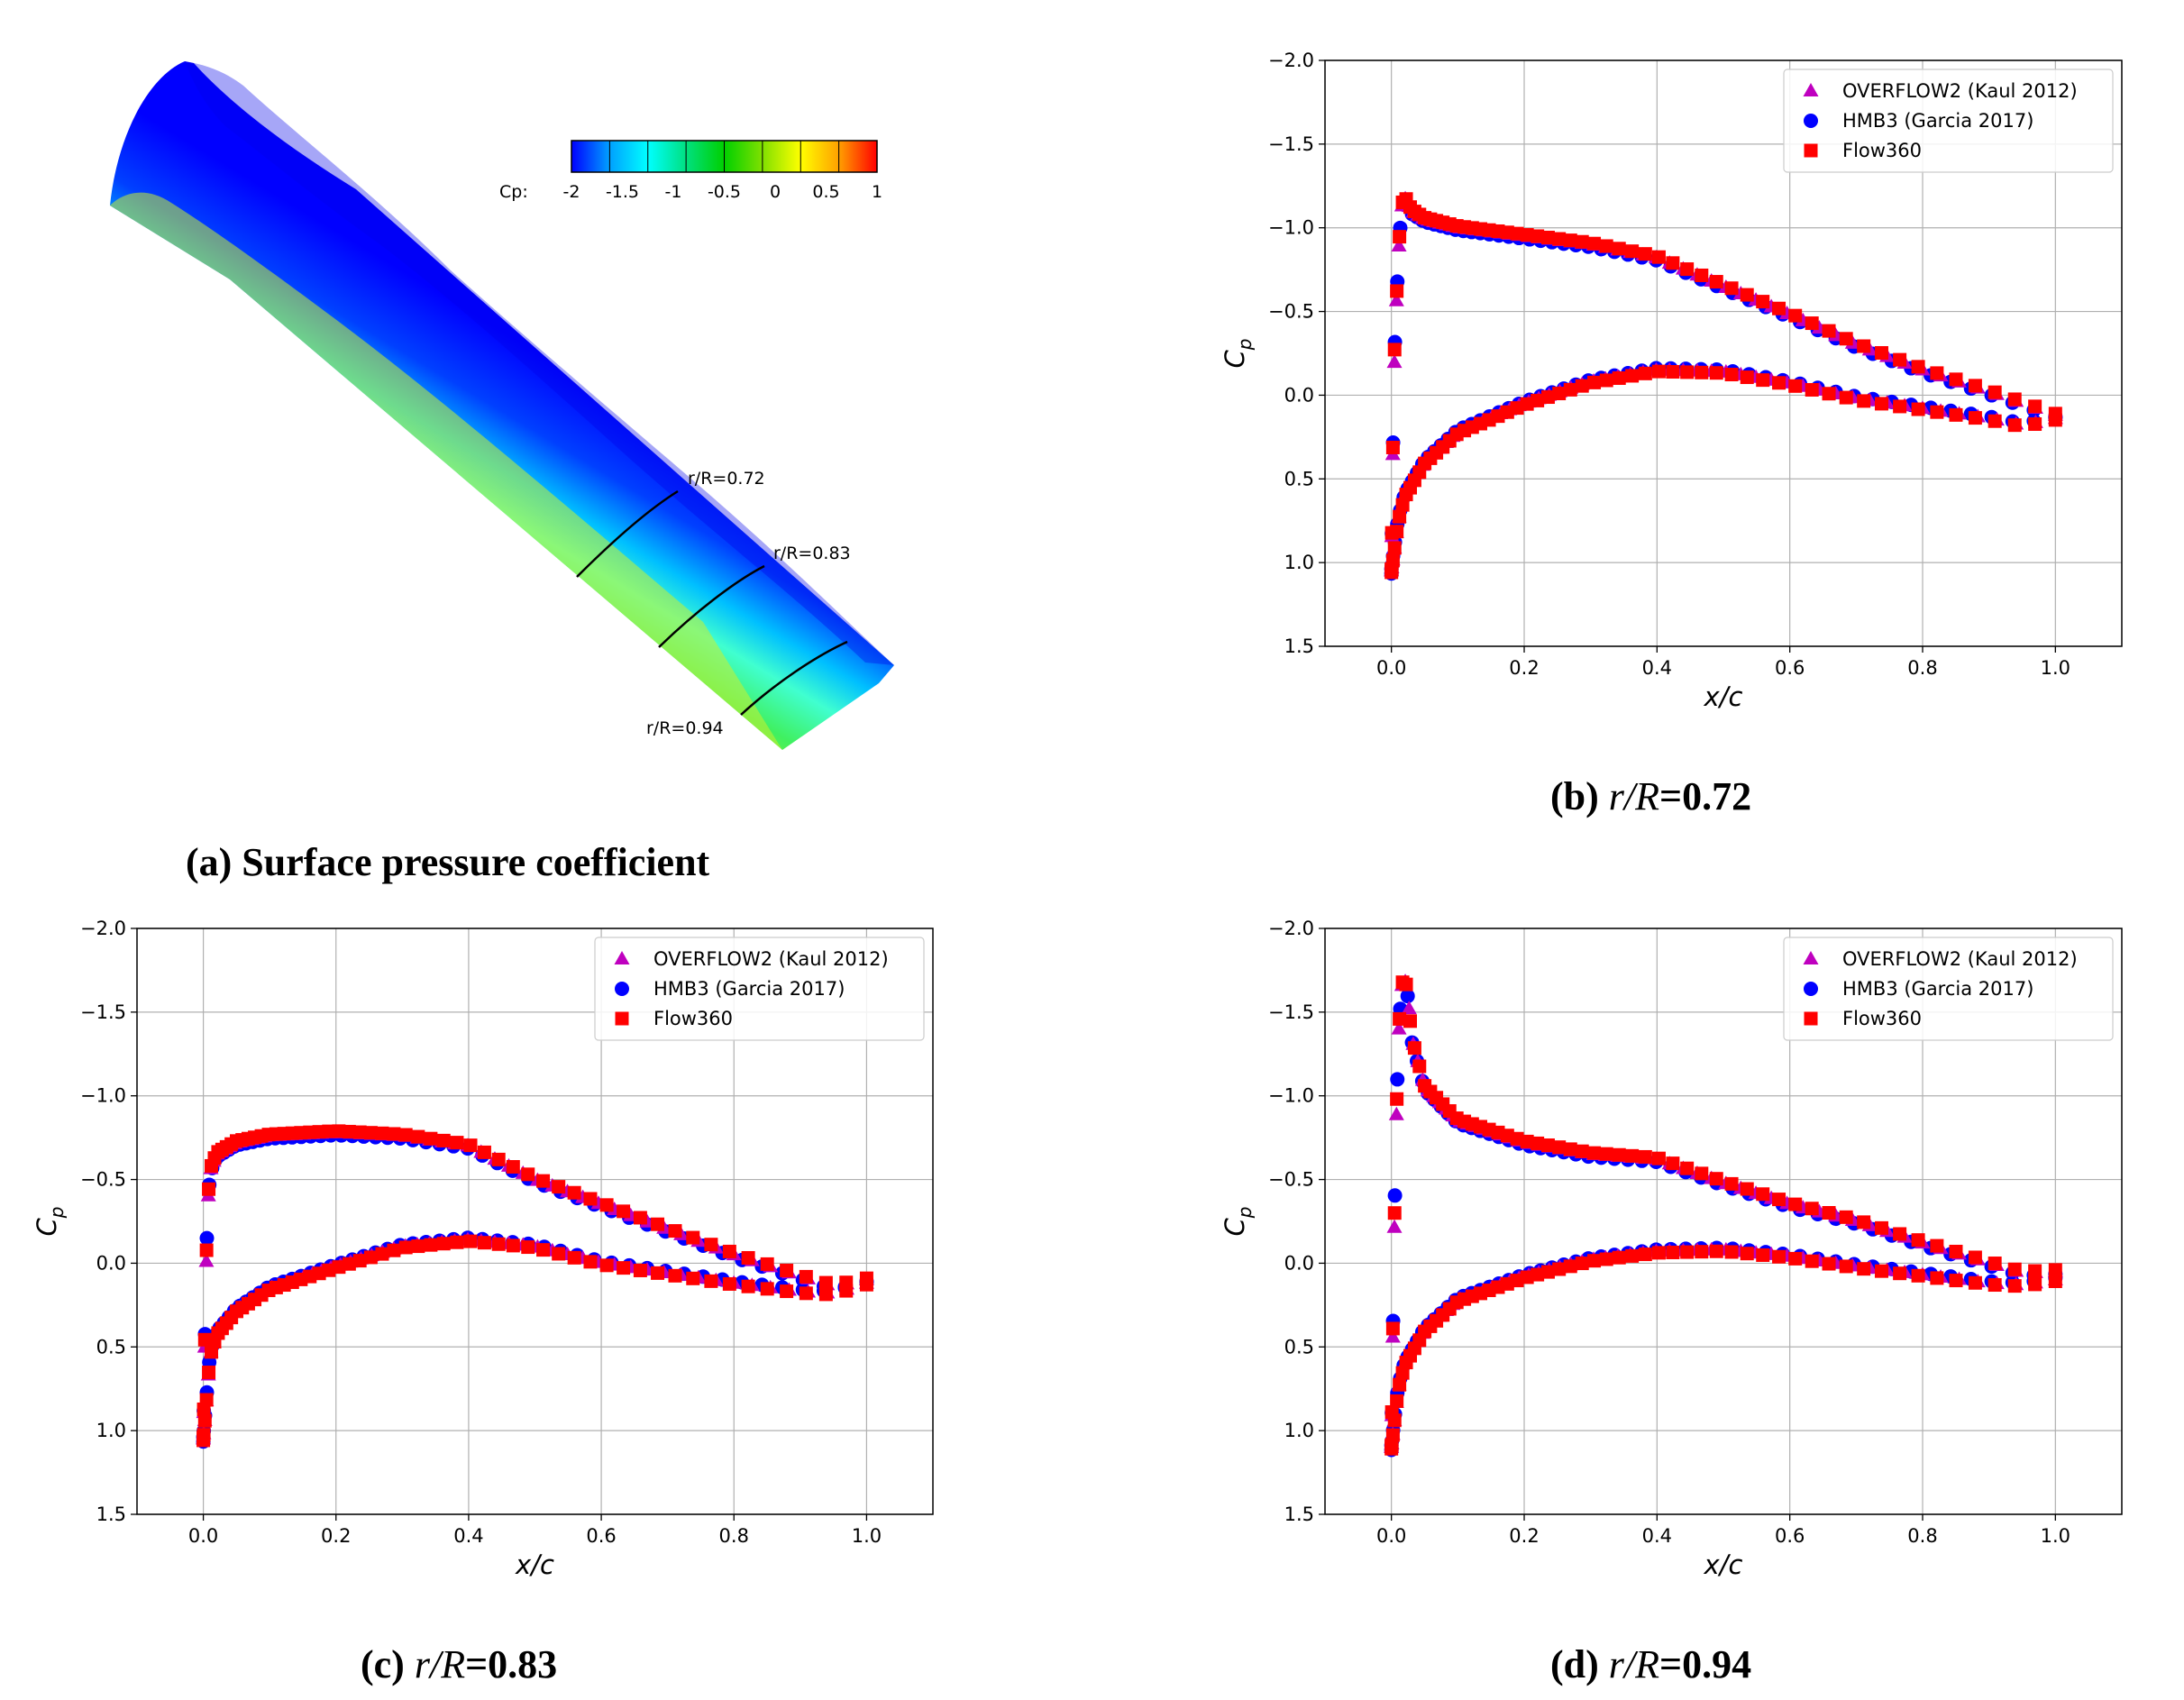 The image size is (2184, 1700). What do you see at coordinates (1723, 1213) in the screenshot?
I see `series-overflow` at bounding box center [1723, 1213].